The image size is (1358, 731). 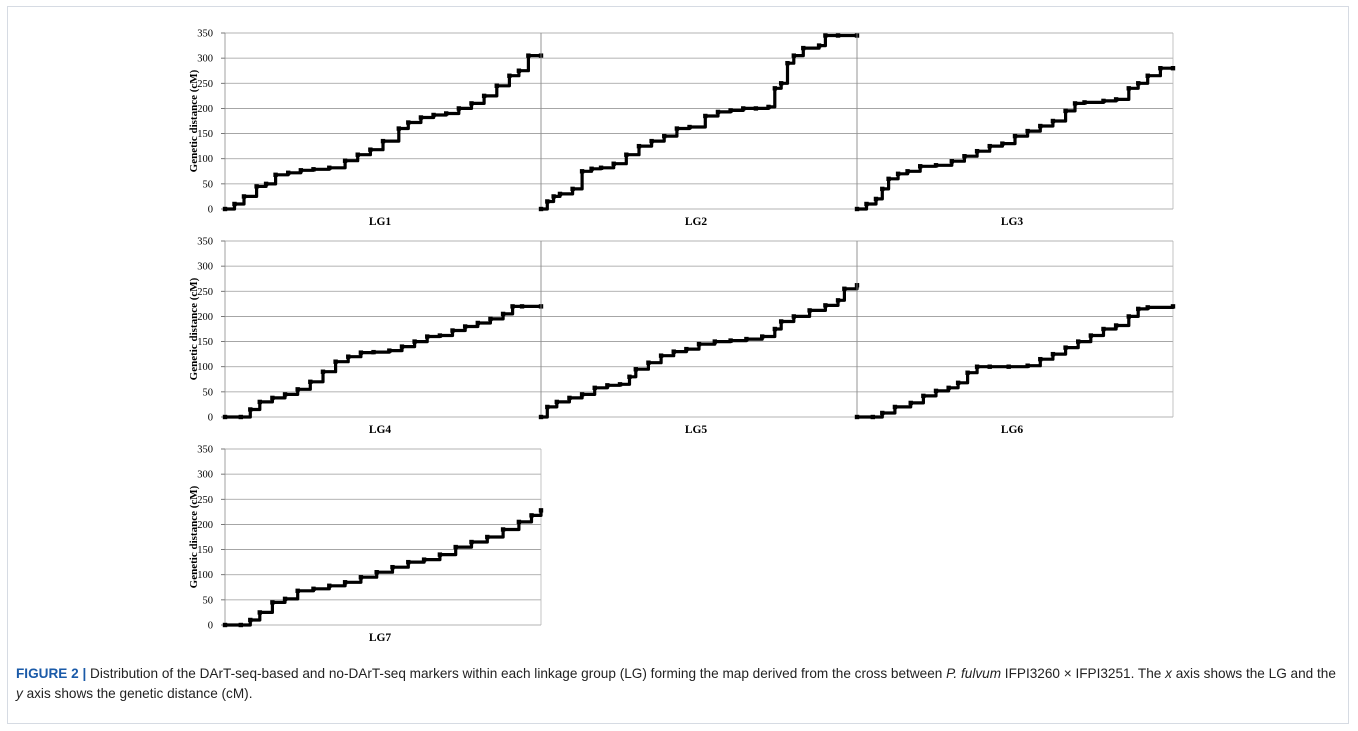 What do you see at coordinates (380, 222) in the screenshot?
I see `x-axis-label: LG1` at bounding box center [380, 222].